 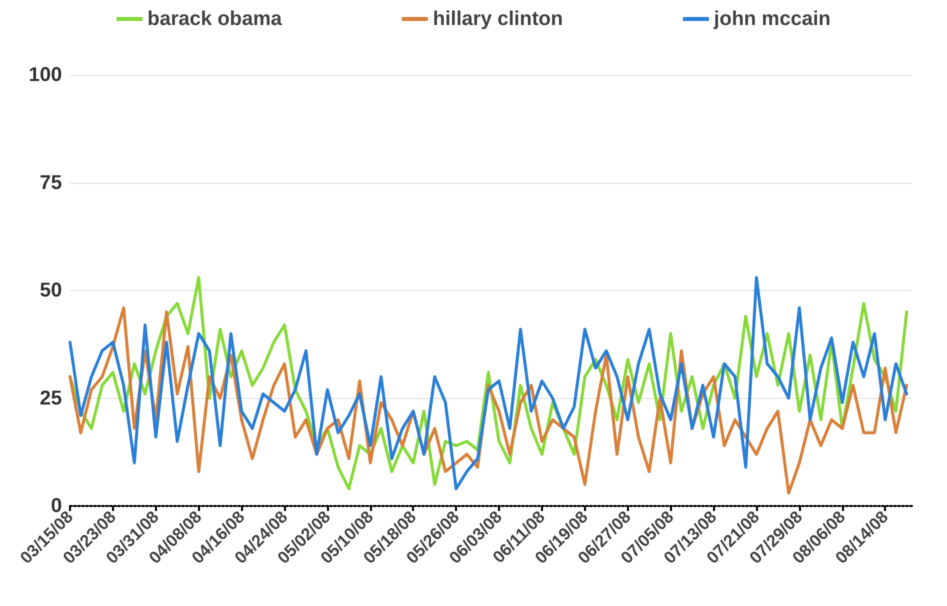 I want to click on legend-label: hillary clinton, so click(x=497, y=19).